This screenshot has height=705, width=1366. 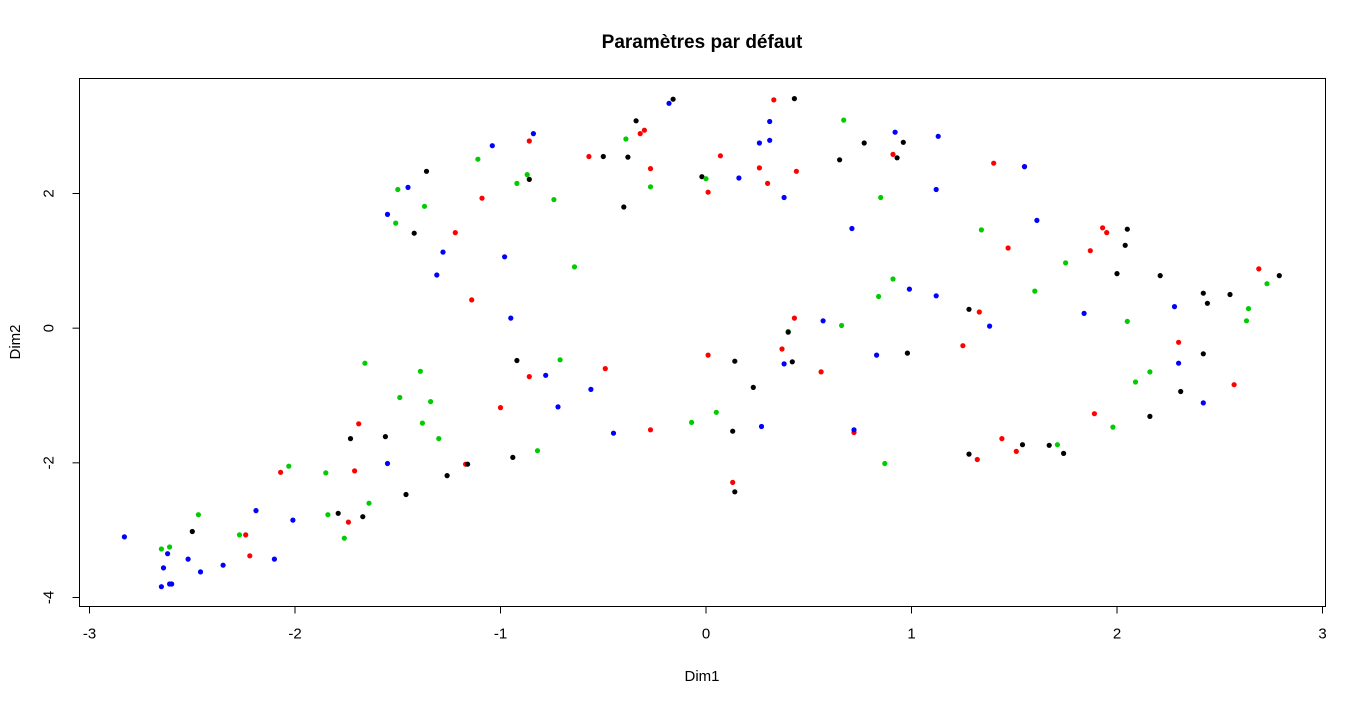 I want to click on y-axis: -4 -2 0 2, so click(x=60, y=396).